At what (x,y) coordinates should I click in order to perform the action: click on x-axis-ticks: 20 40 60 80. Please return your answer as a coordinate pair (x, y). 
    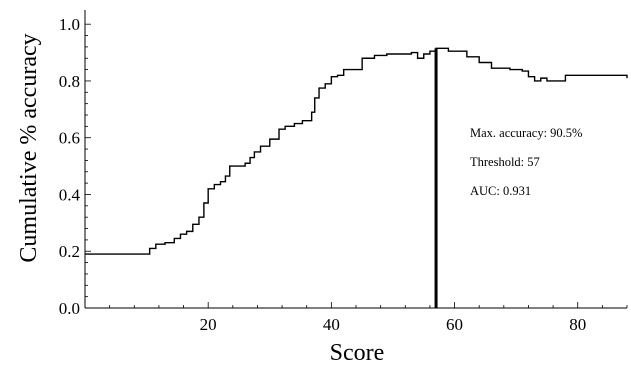
    Looking at the image, I should click on (356, 318).